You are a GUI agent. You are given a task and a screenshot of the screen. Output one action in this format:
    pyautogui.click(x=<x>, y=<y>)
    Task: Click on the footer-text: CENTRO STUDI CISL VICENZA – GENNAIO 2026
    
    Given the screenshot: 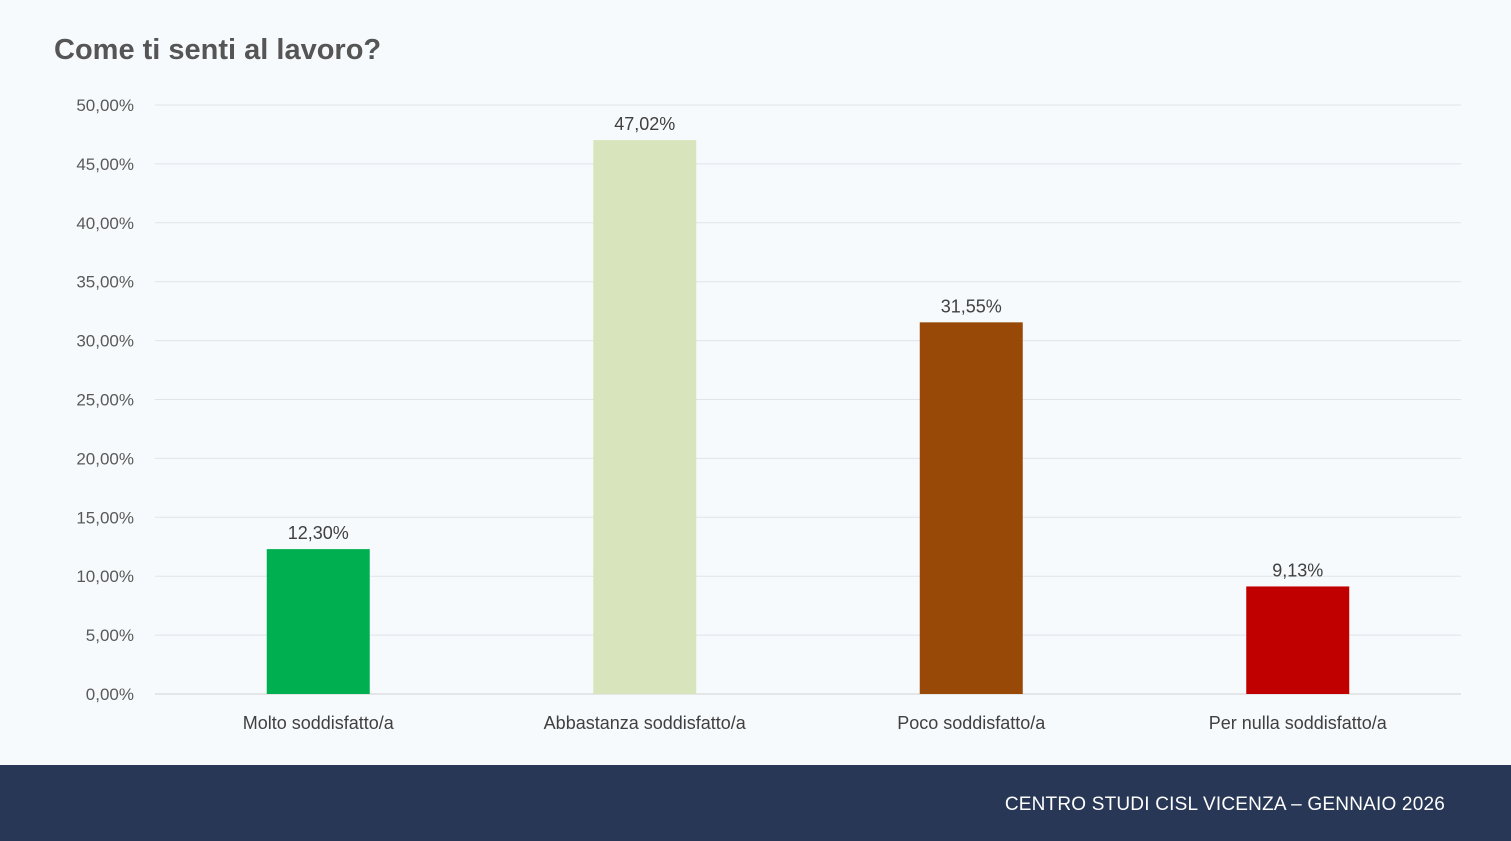 What is the action you would take?
    pyautogui.click(x=1224, y=804)
    